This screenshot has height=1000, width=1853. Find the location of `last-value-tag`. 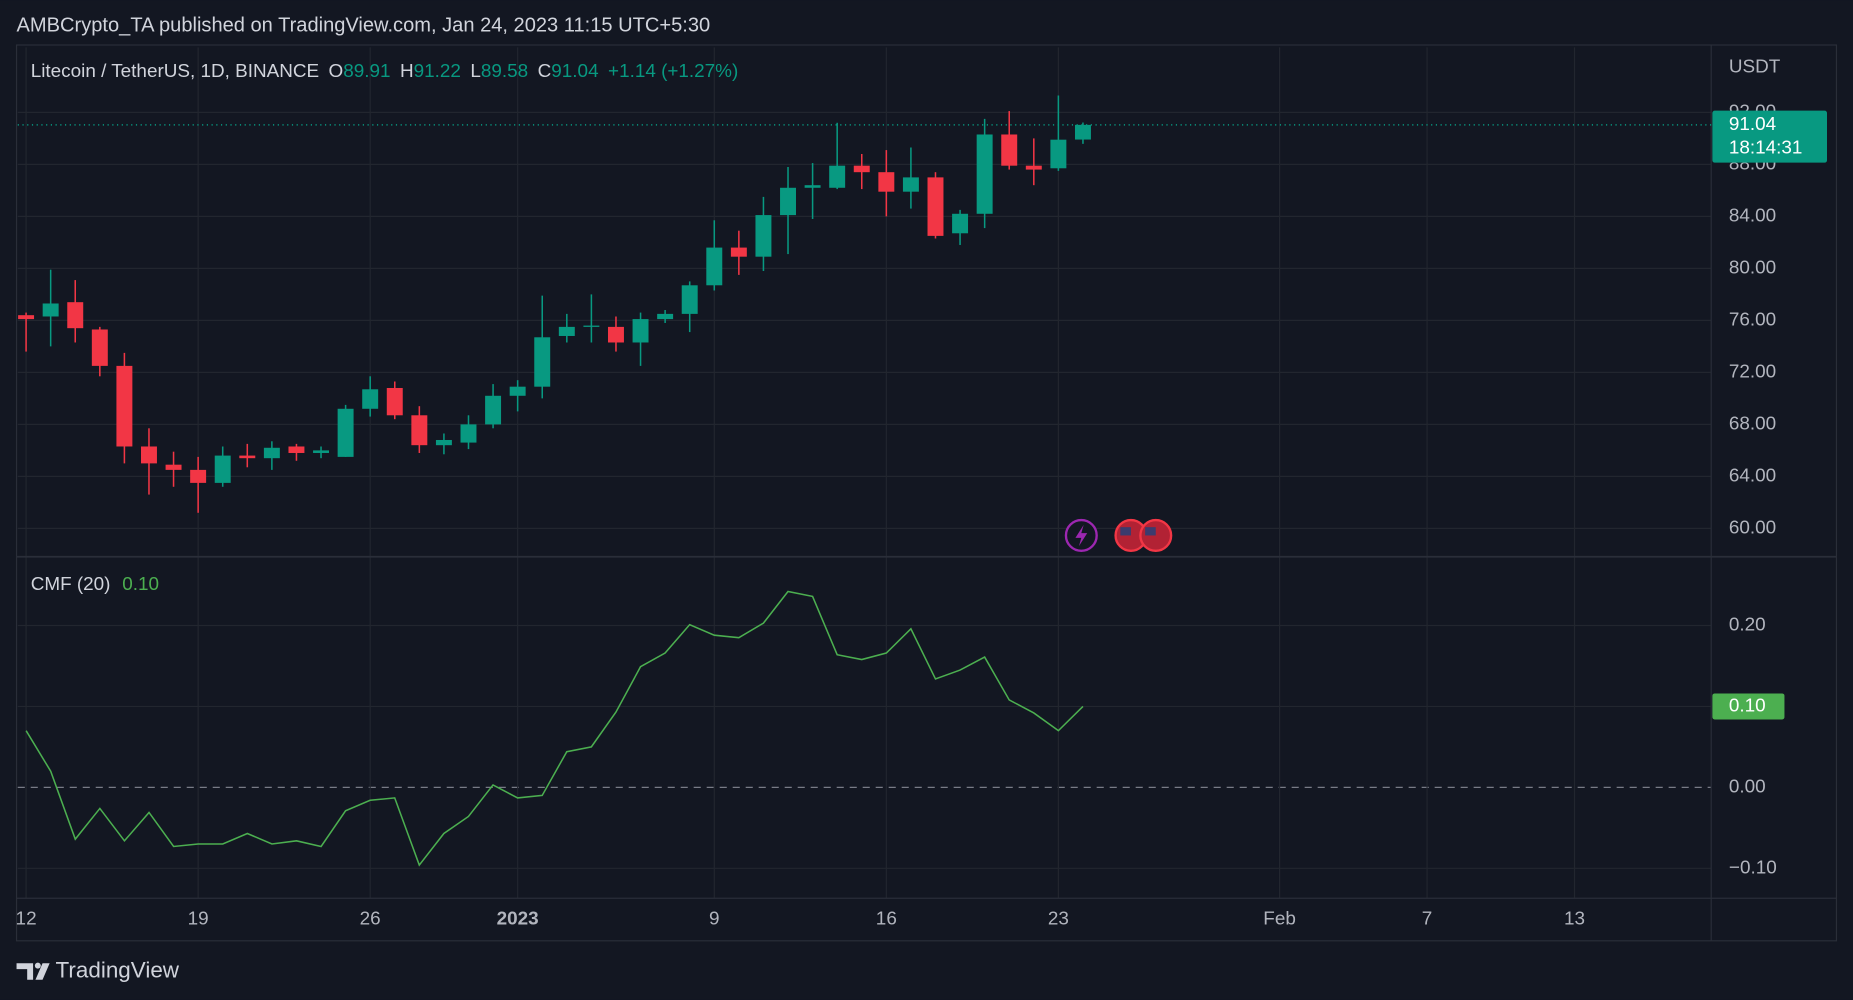

last-value-tag is located at coordinates (1748, 706).